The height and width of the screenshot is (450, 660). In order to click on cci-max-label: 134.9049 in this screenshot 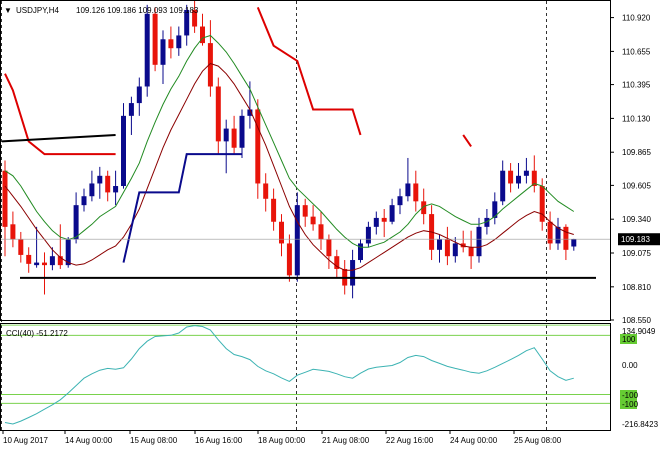, I will do `click(639, 331)`.